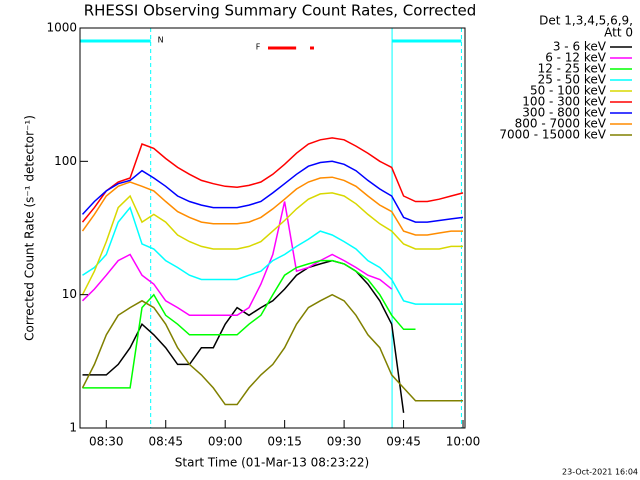  I want to click on y-tick-label: 1000, so click(61, 28).